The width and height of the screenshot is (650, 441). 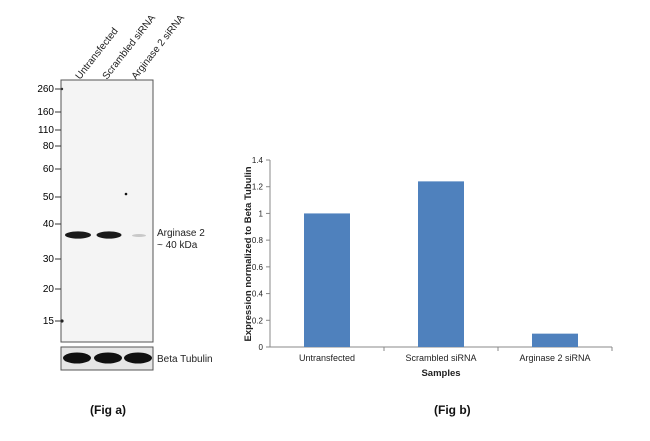 I want to click on y-tick-label: 0.6, so click(x=258, y=267).